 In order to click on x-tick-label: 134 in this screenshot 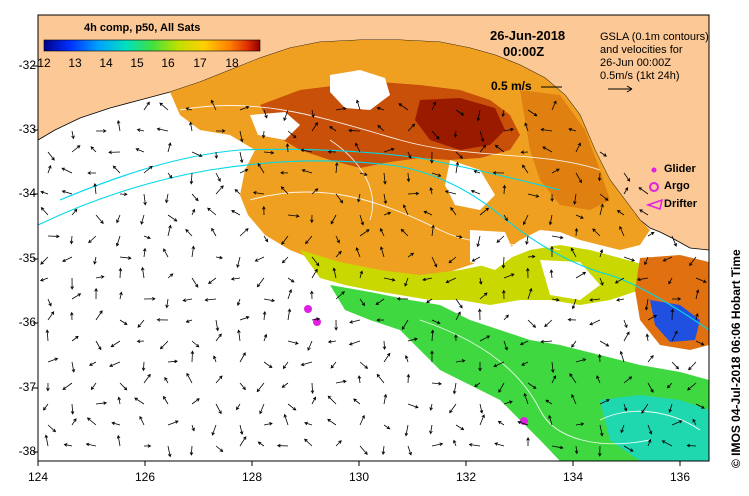, I will do `click(573, 477)`.